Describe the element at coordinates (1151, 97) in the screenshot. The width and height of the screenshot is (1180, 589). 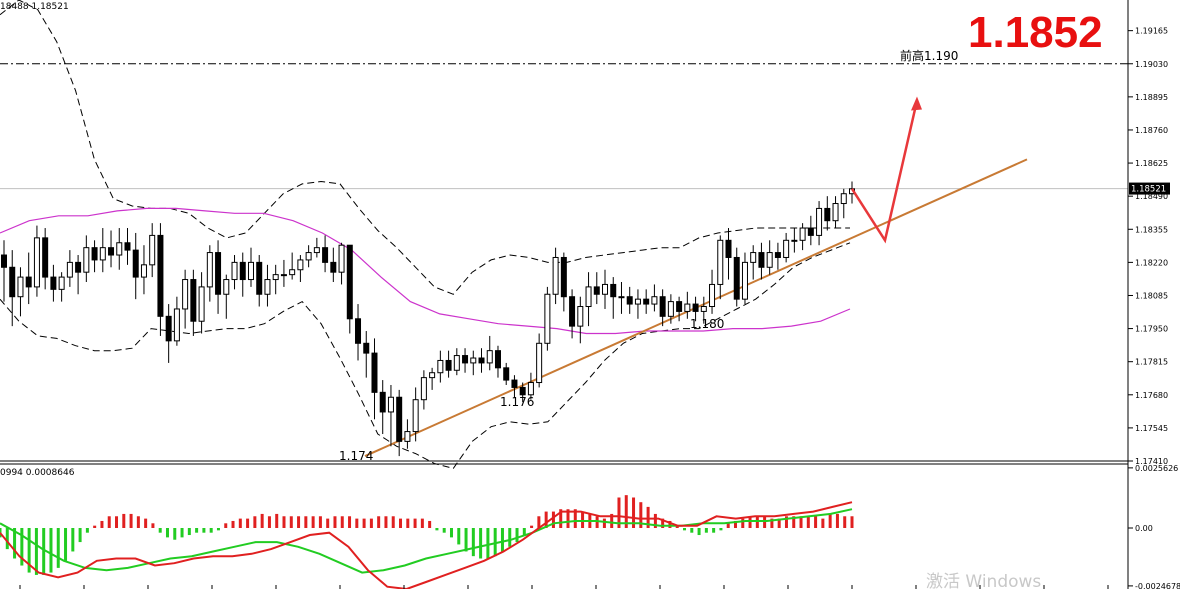
I see `price-tick-label: 1.18895` at that location.